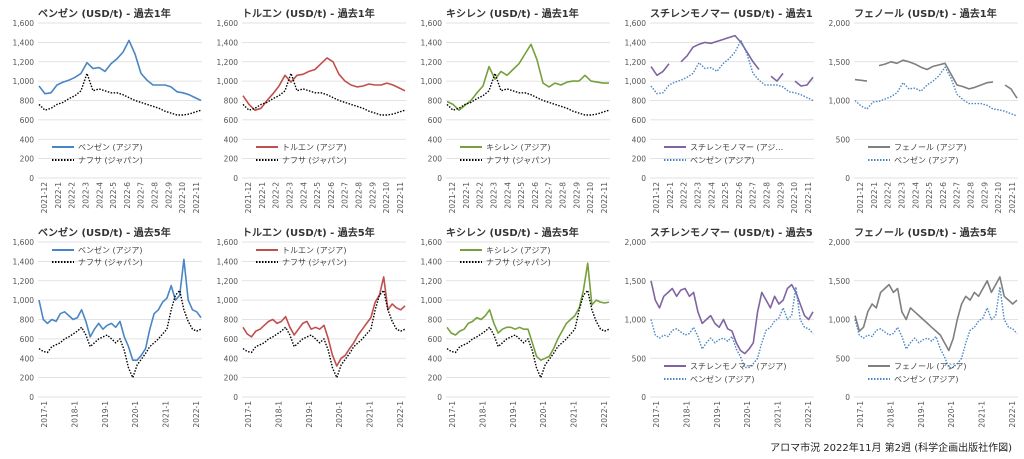 This screenshot has height=459, width=1024. Describe the element at coordinates (512, 232) in the screenshot. I see `chart-title: キシレン (USD/t) - 過去5年` at that location.